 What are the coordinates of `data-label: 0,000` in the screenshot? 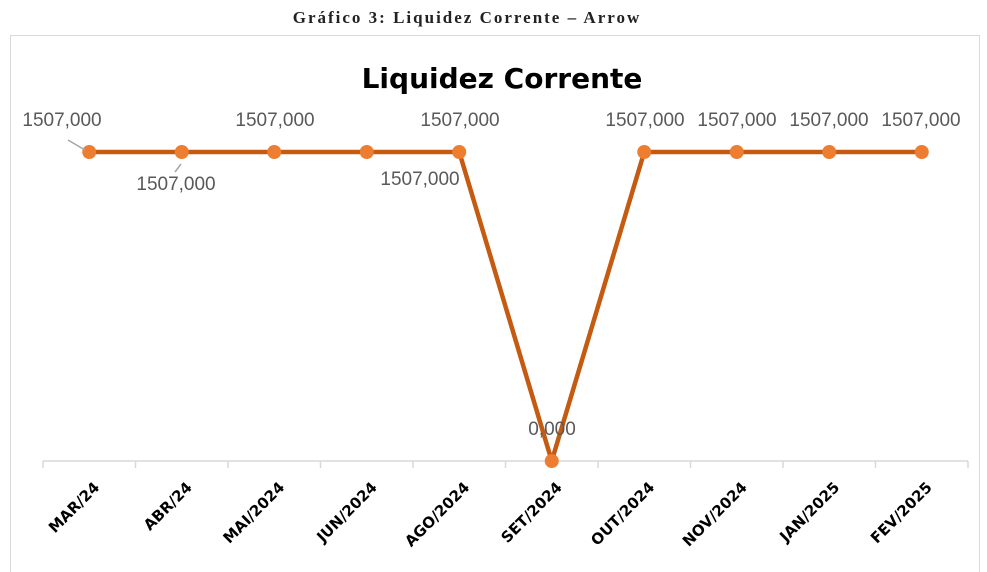 It's located at (552, 429).